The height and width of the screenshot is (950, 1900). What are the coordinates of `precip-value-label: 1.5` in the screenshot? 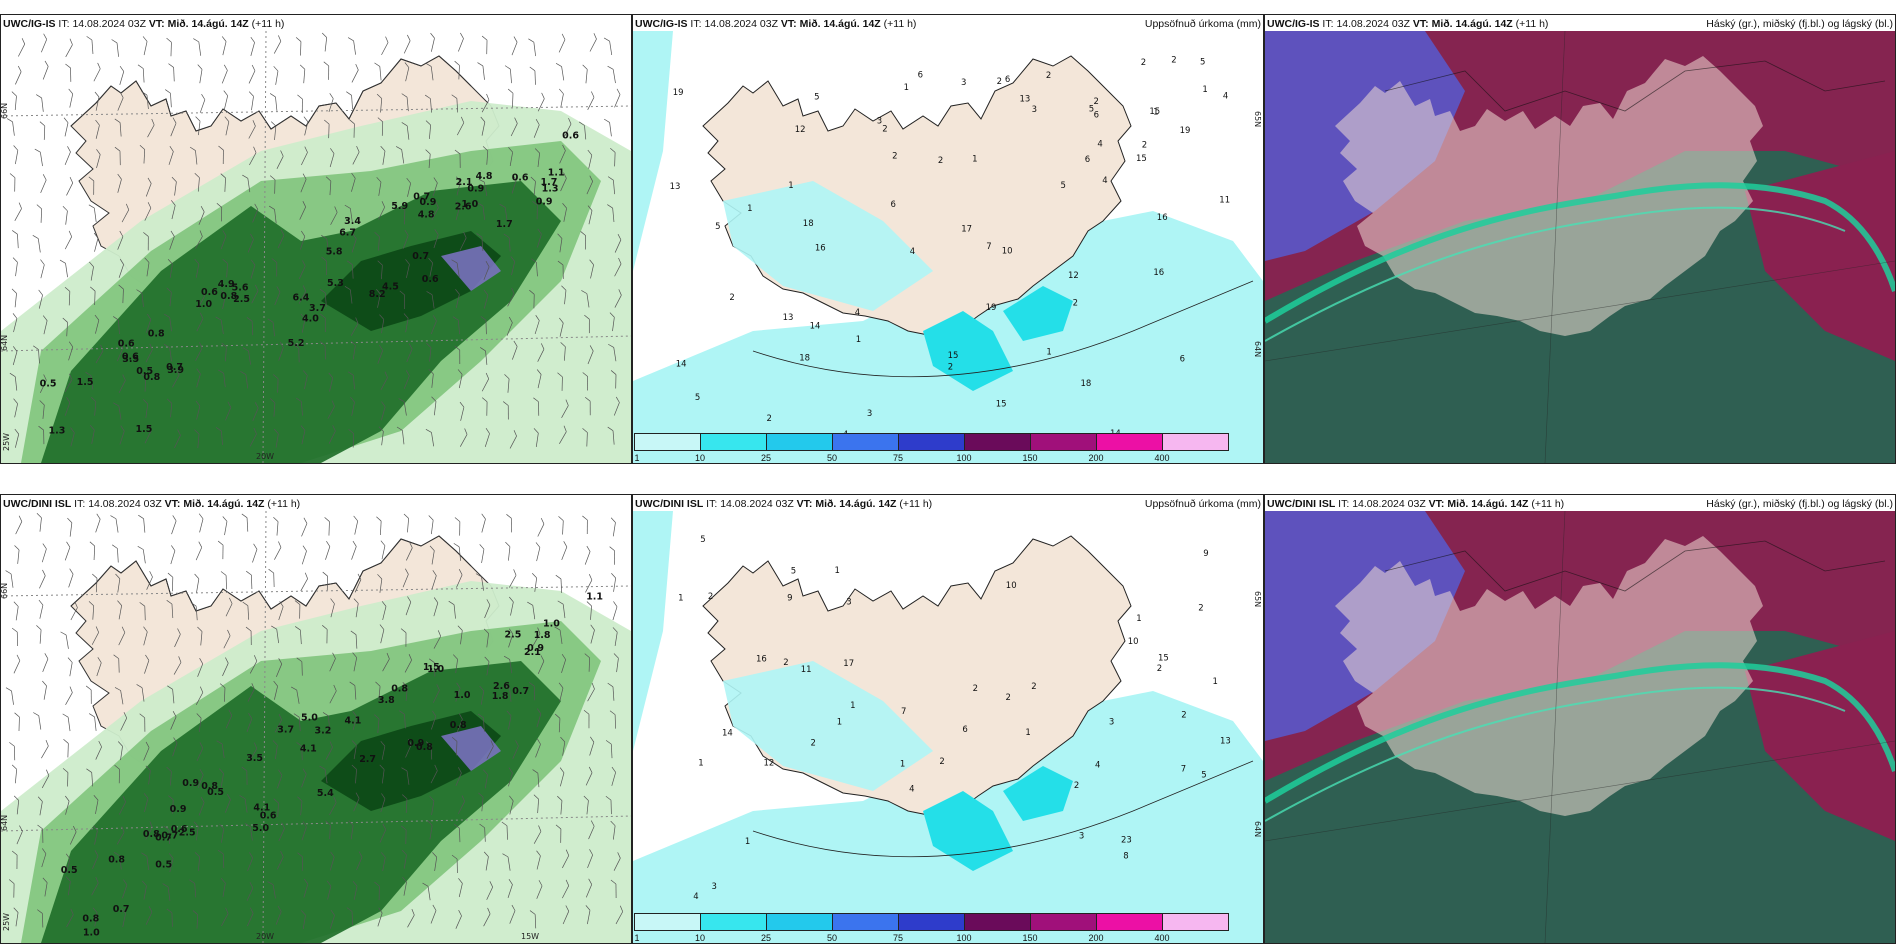 It's located at (85, 382).